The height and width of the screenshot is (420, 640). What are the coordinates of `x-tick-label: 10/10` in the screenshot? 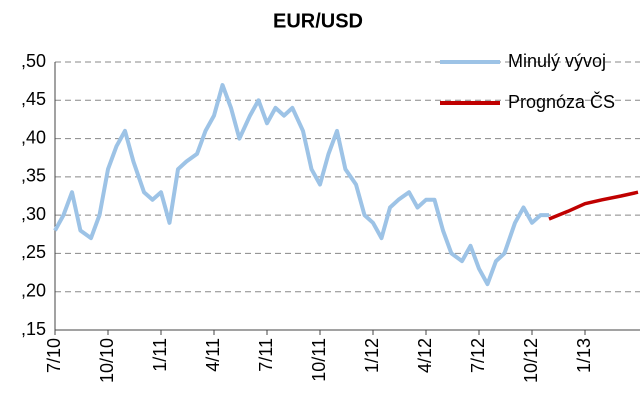 It's located at (107, 360).